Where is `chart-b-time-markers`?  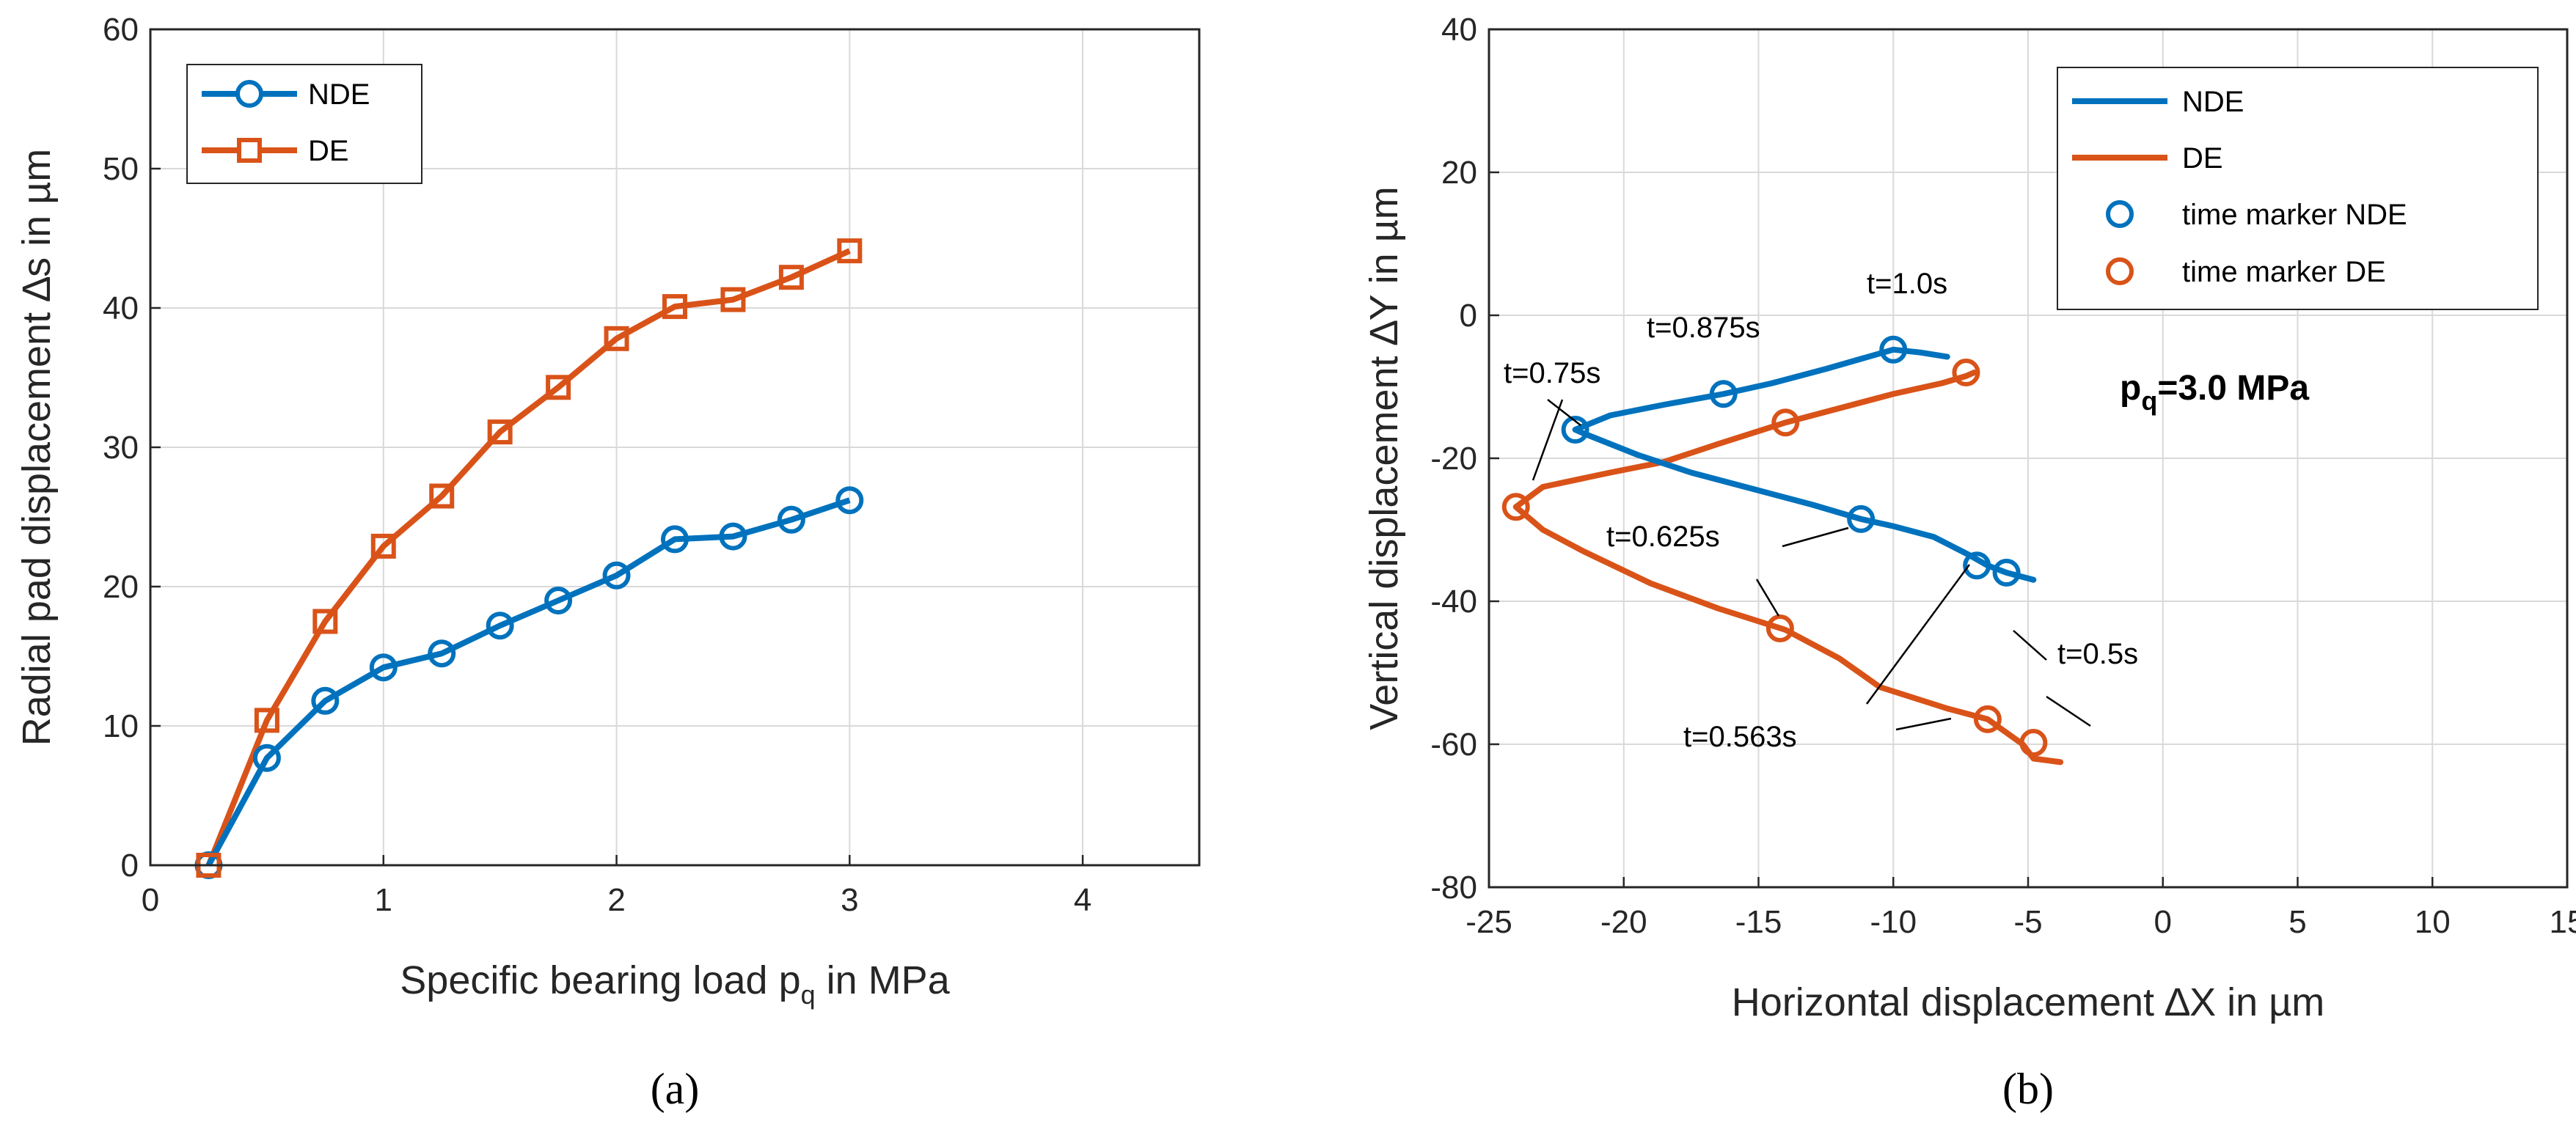 chart-b-time-markers is located at coordinates (1774, 546).